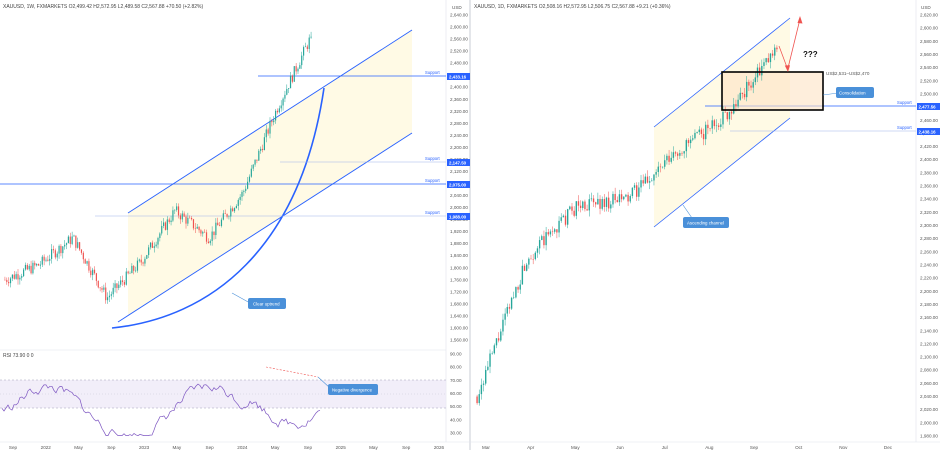  I want to click on right-y-tick: 2,620.00, so click(929, 15).